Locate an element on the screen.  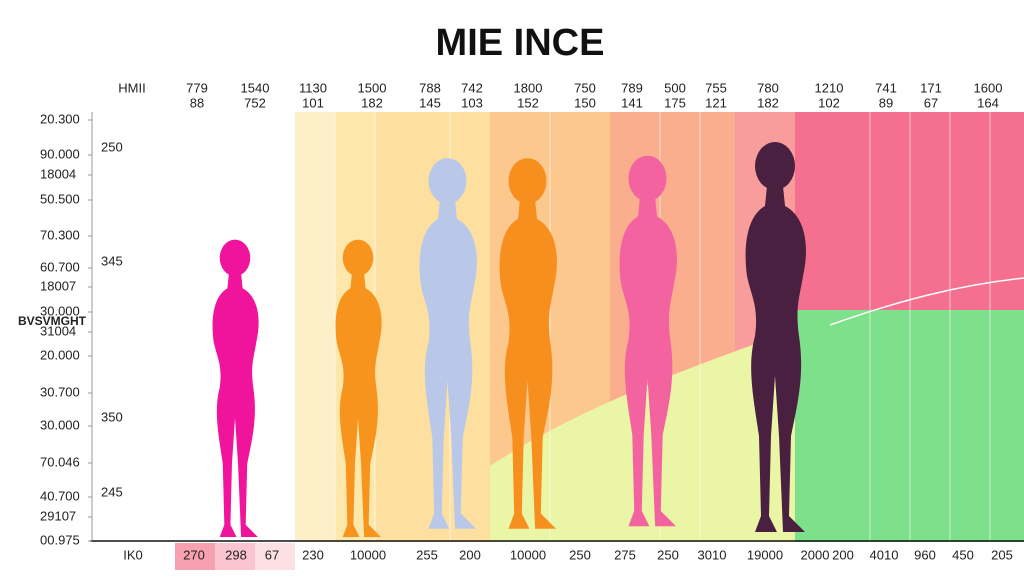
left-label: 20.300 is located at coordinates (60, 118).